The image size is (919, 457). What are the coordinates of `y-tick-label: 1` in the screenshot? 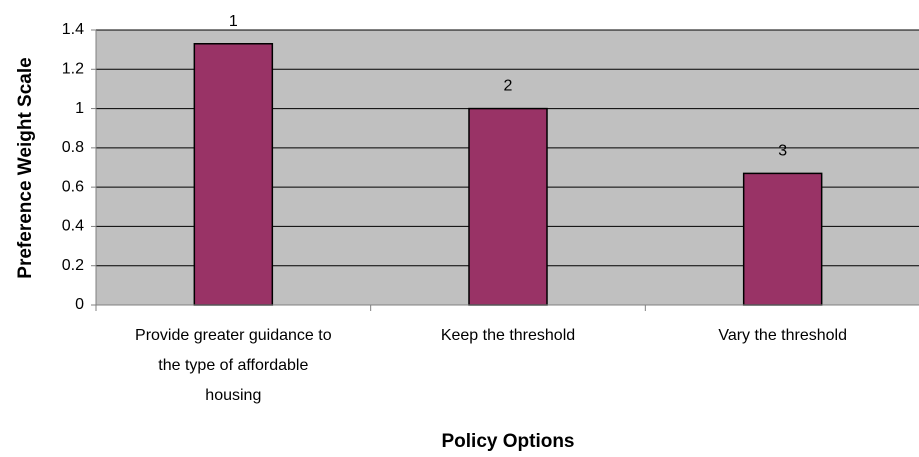 It's located at (79, 108).